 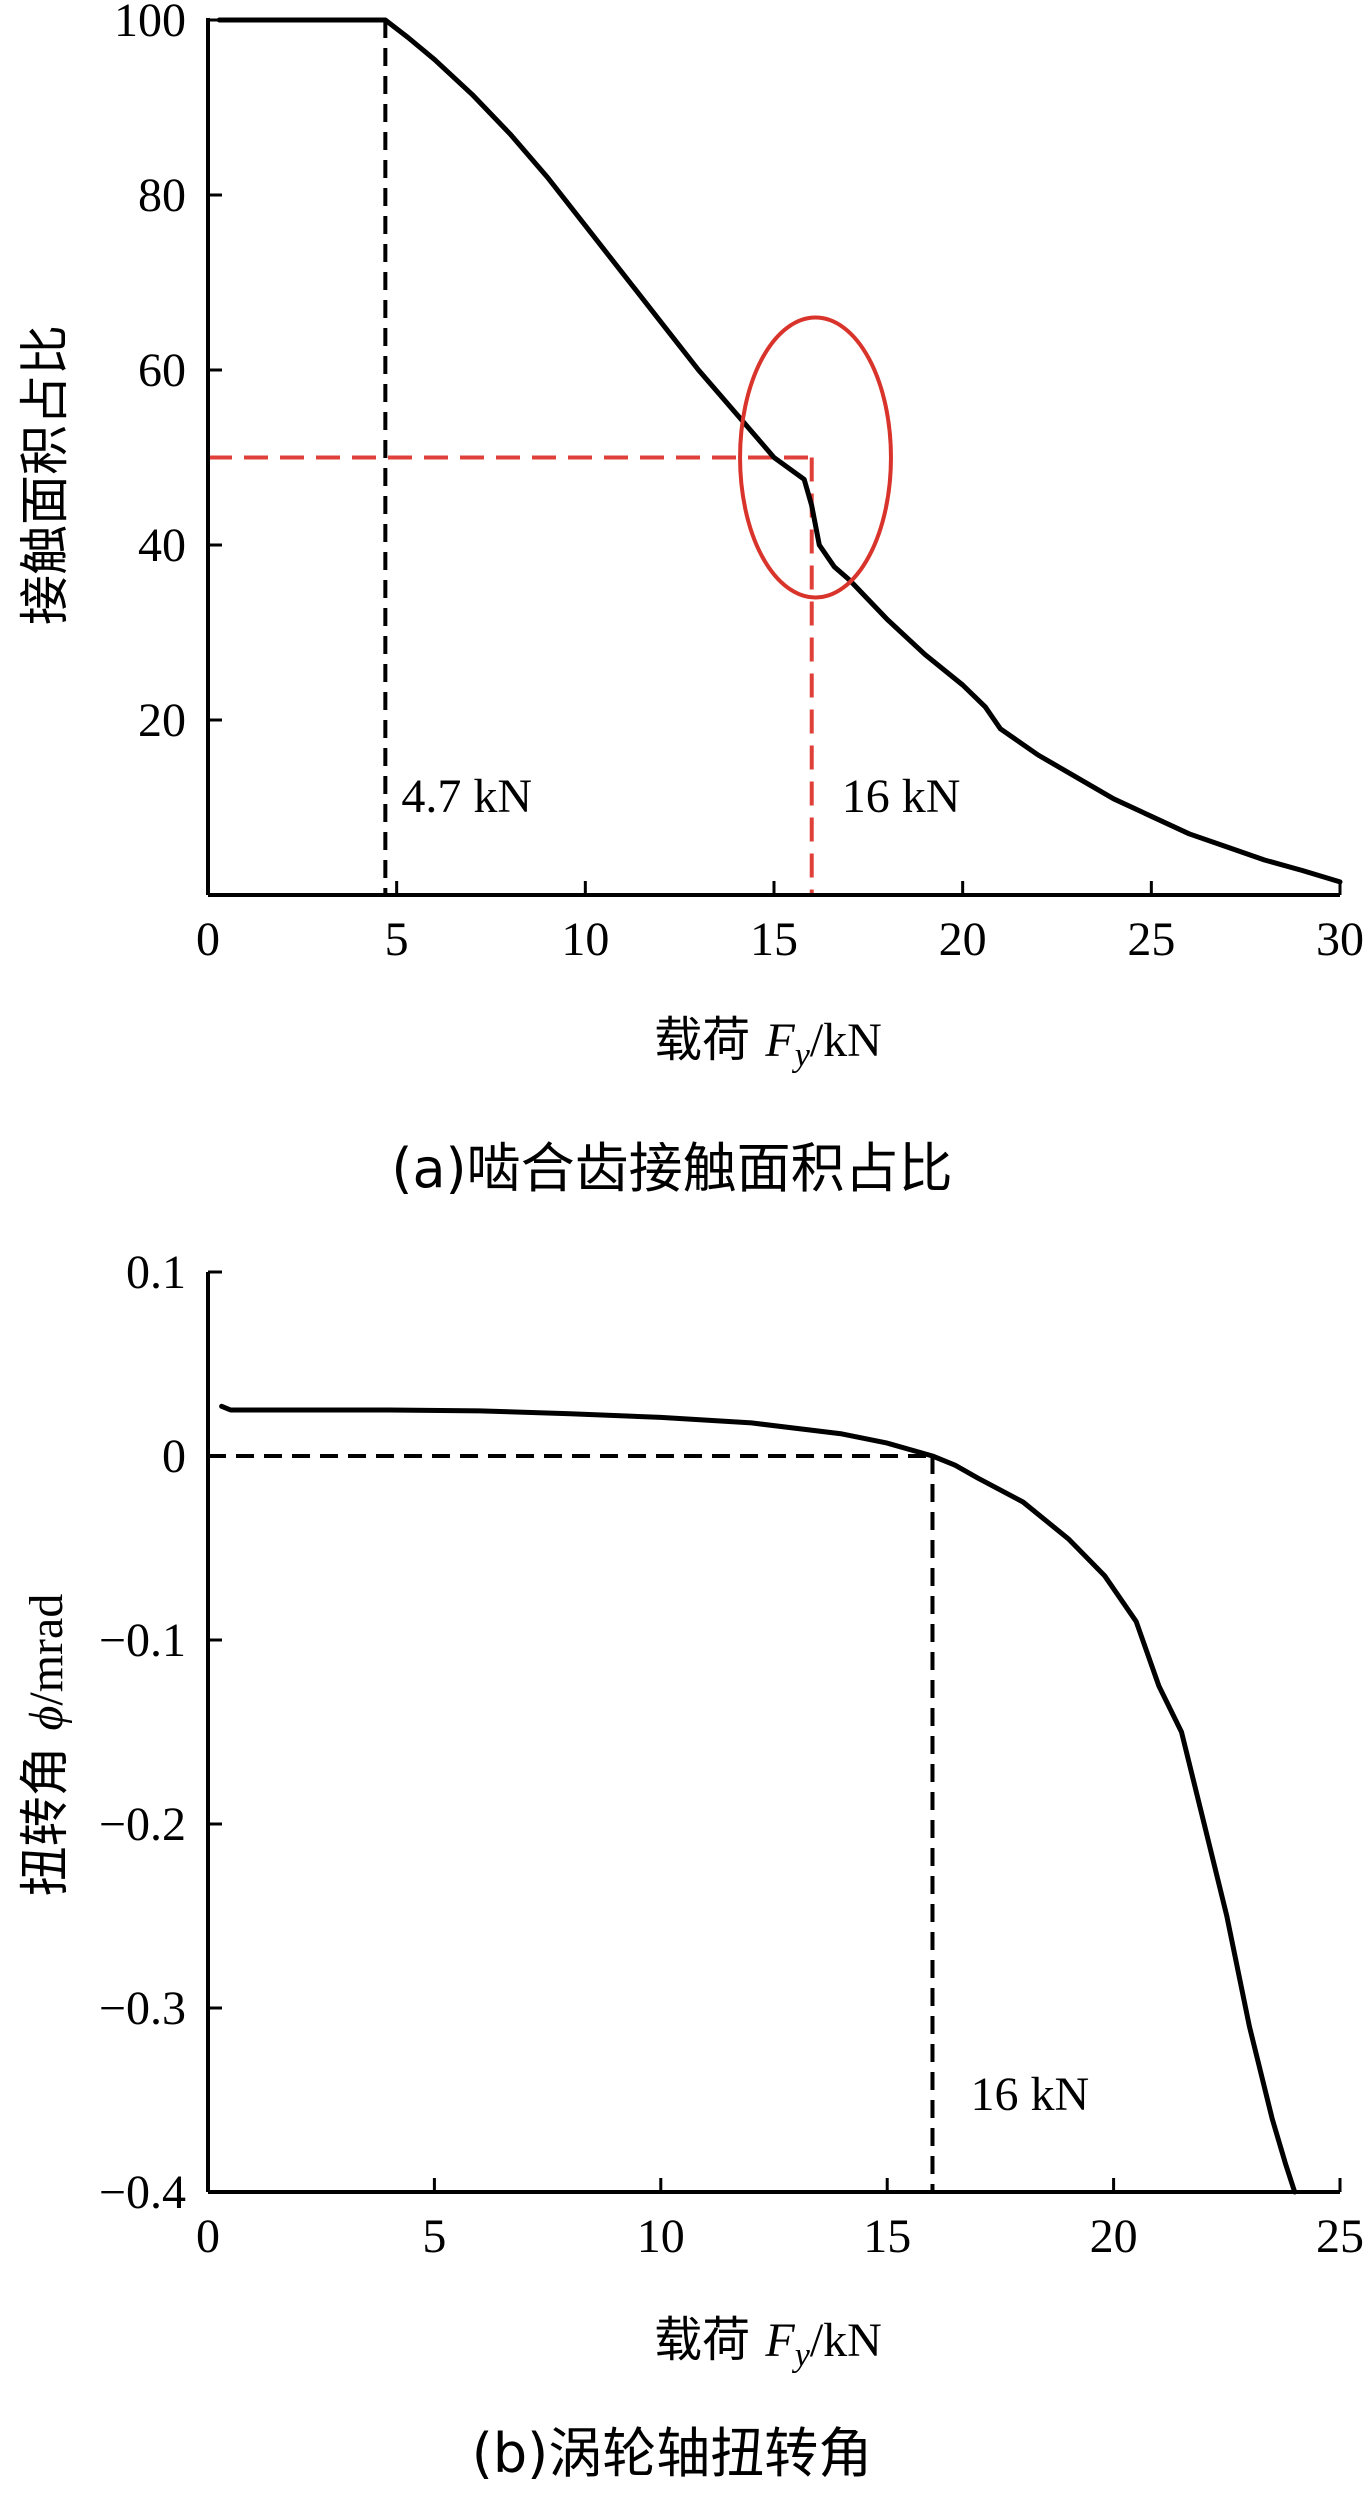 I want to click on panel-a-y-tick-label: 80, so click(x=162, y=195).